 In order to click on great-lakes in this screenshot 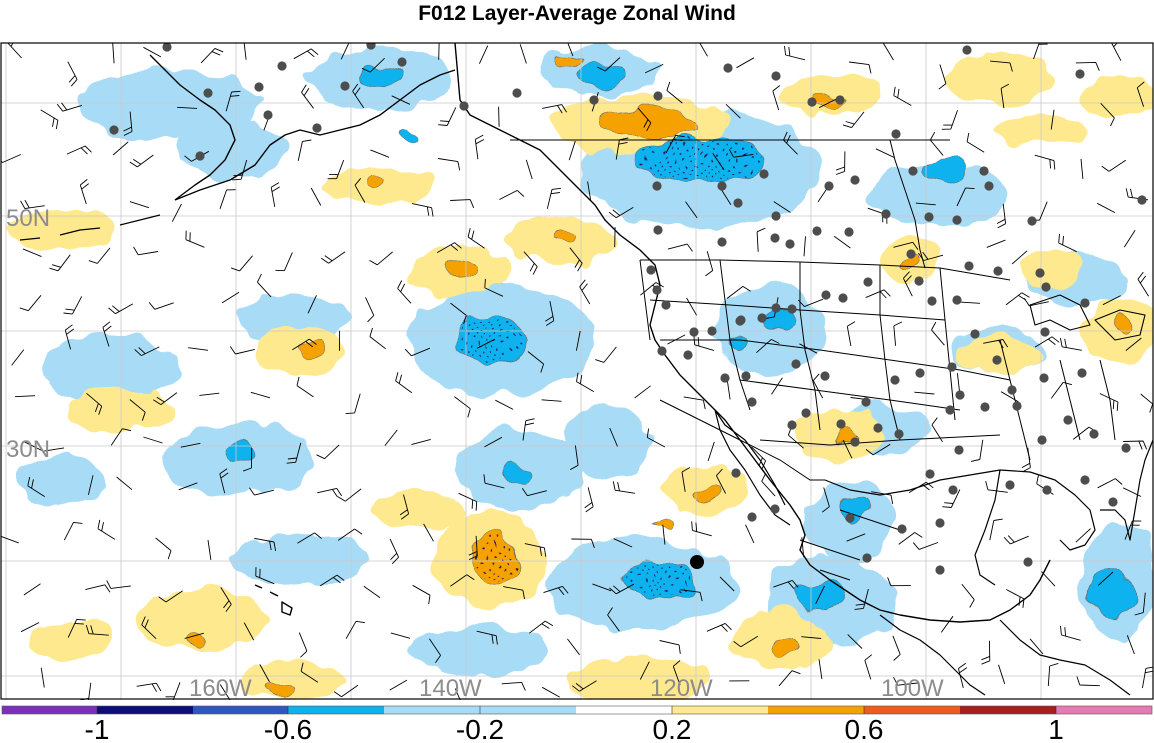, I will do `click(1087, 317)`.